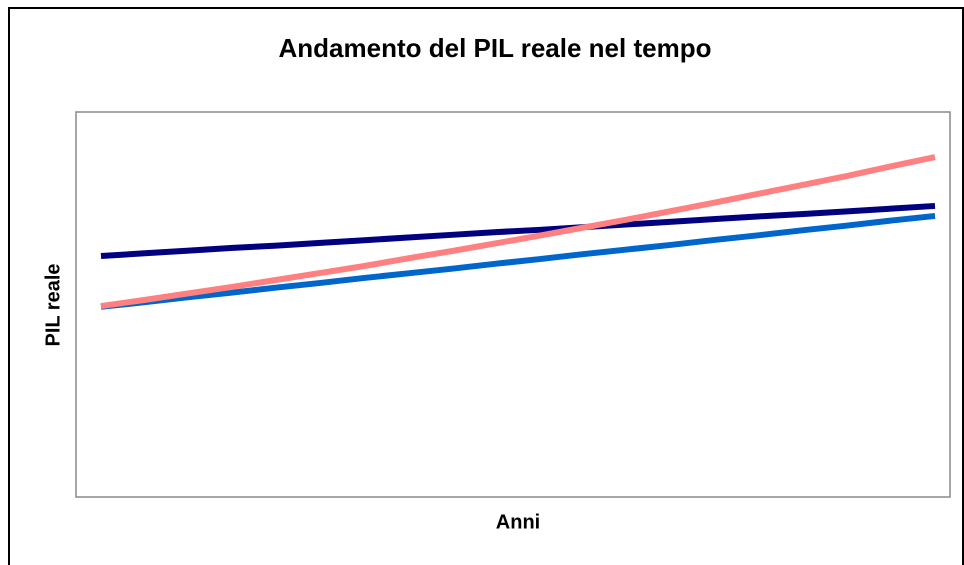  What do you see at coordinates (495, 48) in the screenshot?
I see `chart-title: Andamento del PIL reale nel tempo` at bounding box center [495, 48].